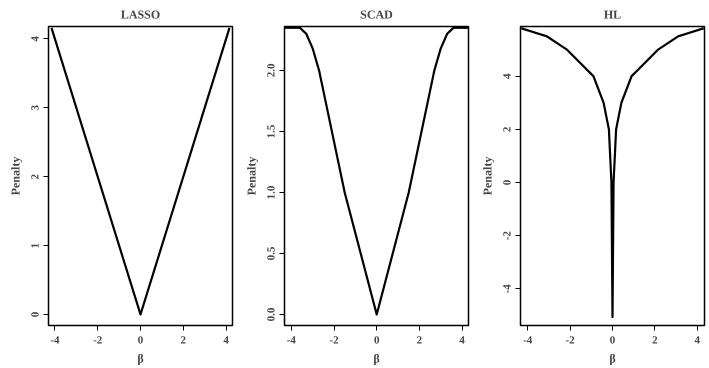  What do you see at coordinates (140, 15) in the screenshot?
I see `chart-title: LASSO` at bounding box center [140, 15].